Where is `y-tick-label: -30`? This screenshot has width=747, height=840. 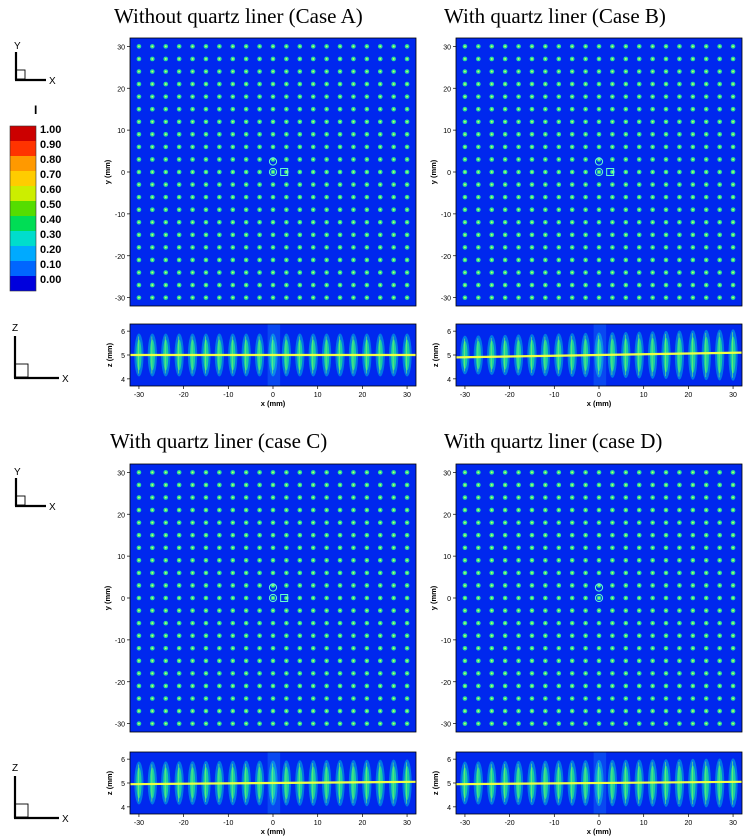
y-tick-label: -30 is located at coordinates (120, 299).